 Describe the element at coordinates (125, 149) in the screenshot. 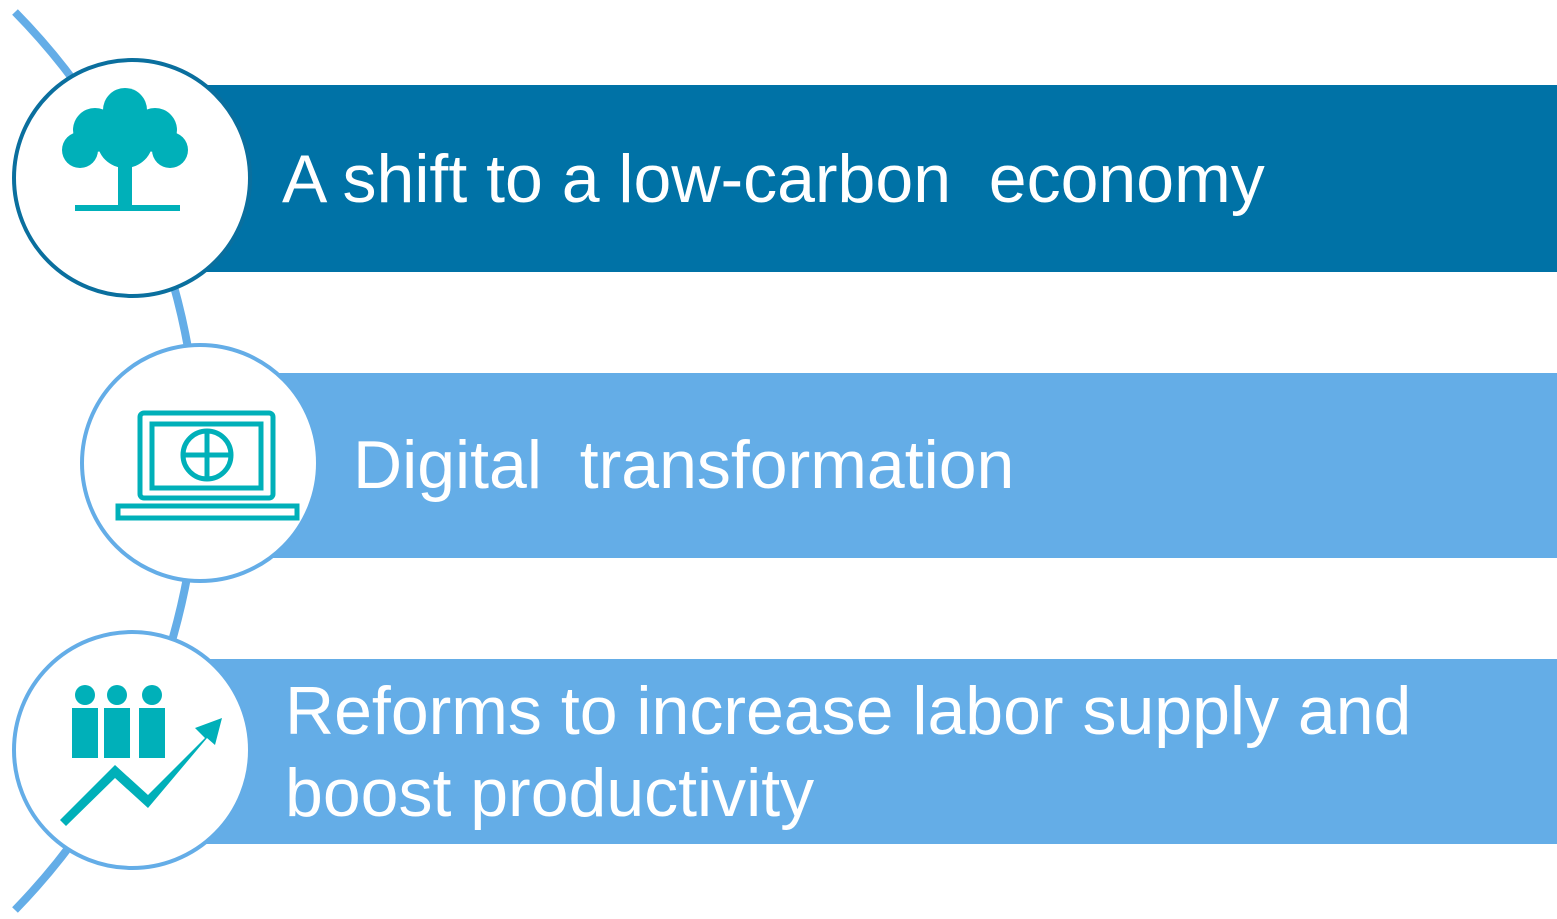

I see `tree-icon` at that location.